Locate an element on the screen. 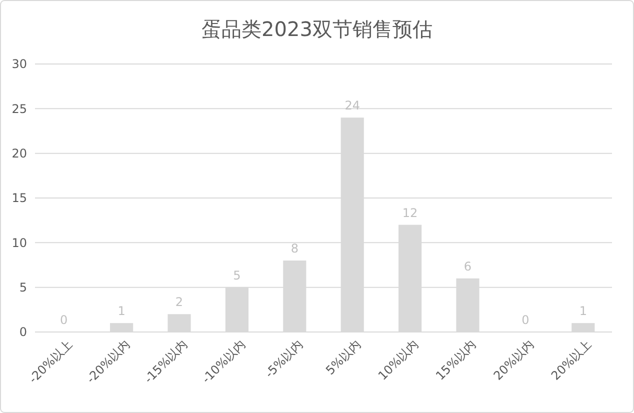 The width and height of the screenshot is (634, 413). y-tick-label: 25 is located at coordinates (19, 109).